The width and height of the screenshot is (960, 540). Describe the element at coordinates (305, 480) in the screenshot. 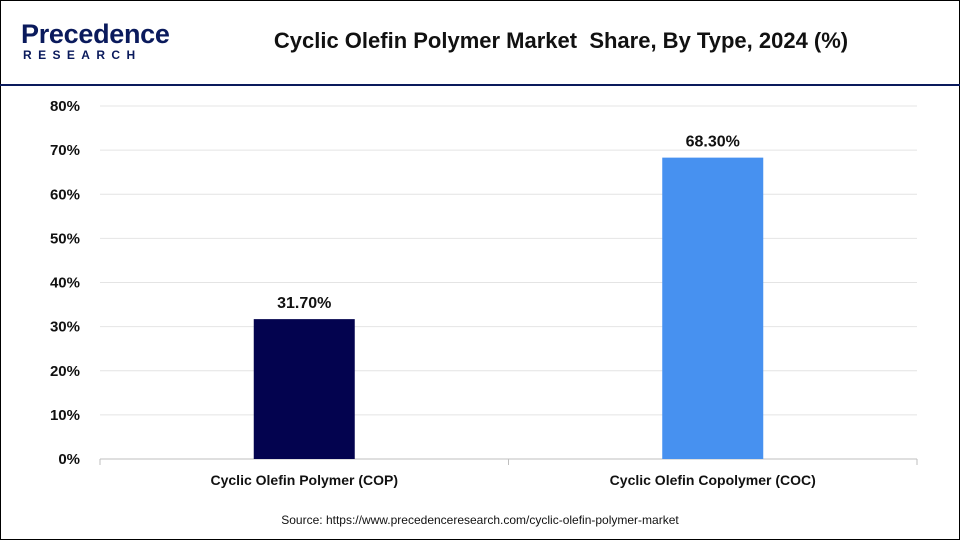

I see `x-category-label: Cyclic Olefin Polymer (COP)` at that location.